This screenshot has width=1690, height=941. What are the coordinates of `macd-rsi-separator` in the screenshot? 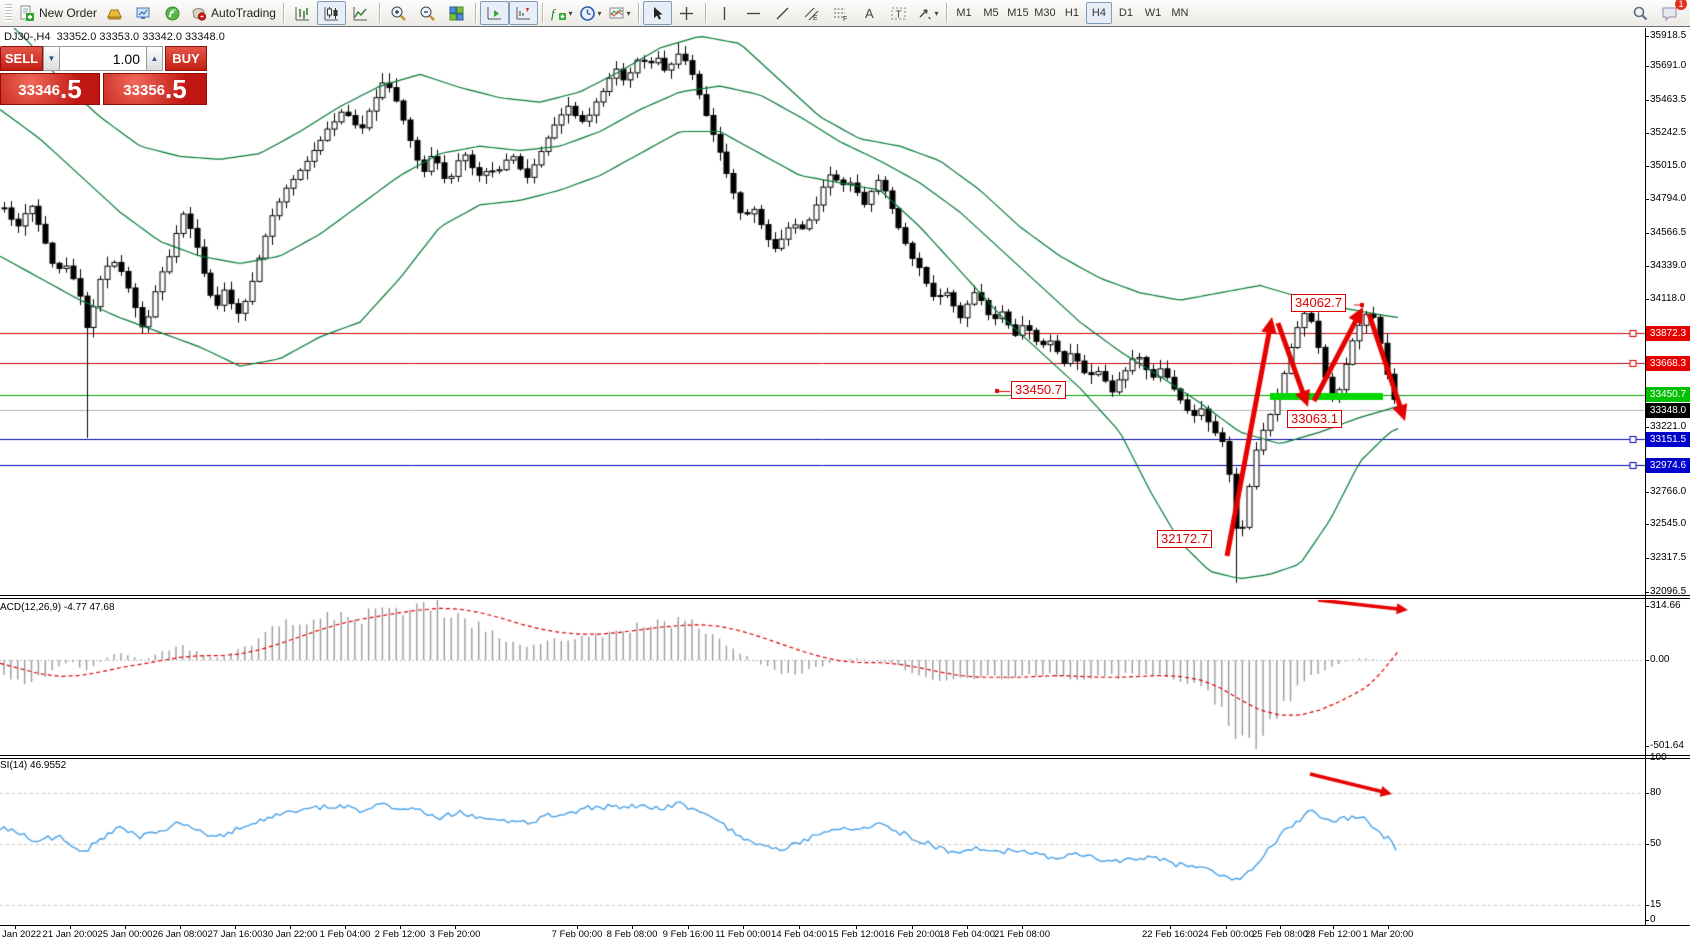 It's located at (845, 757).